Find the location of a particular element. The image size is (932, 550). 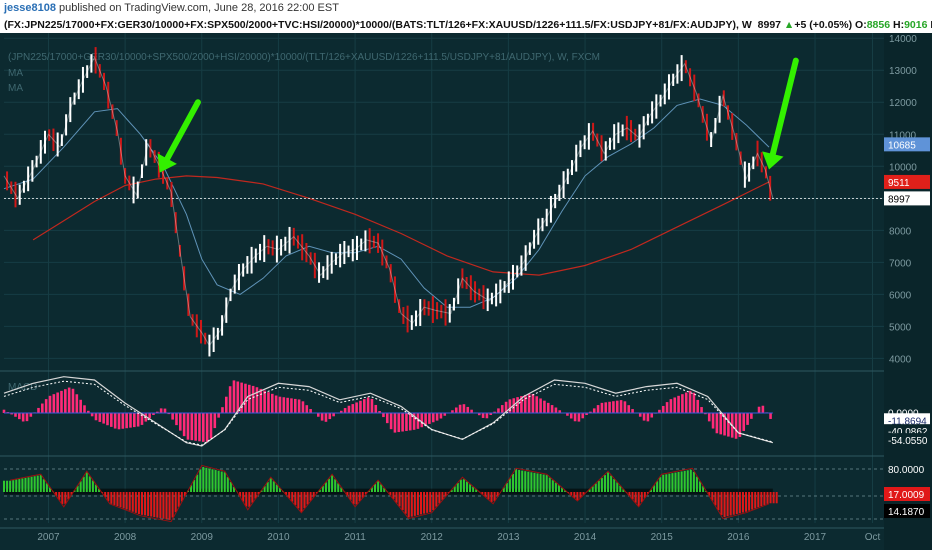

y-tick-label: 11000 is located at coordinates (903, 135).